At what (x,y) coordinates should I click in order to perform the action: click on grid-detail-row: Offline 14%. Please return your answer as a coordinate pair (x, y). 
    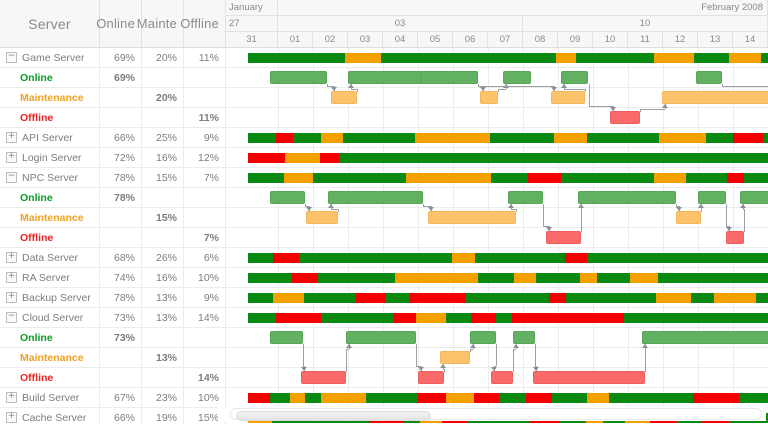
    Looking at the image, I should click on (113, 378).